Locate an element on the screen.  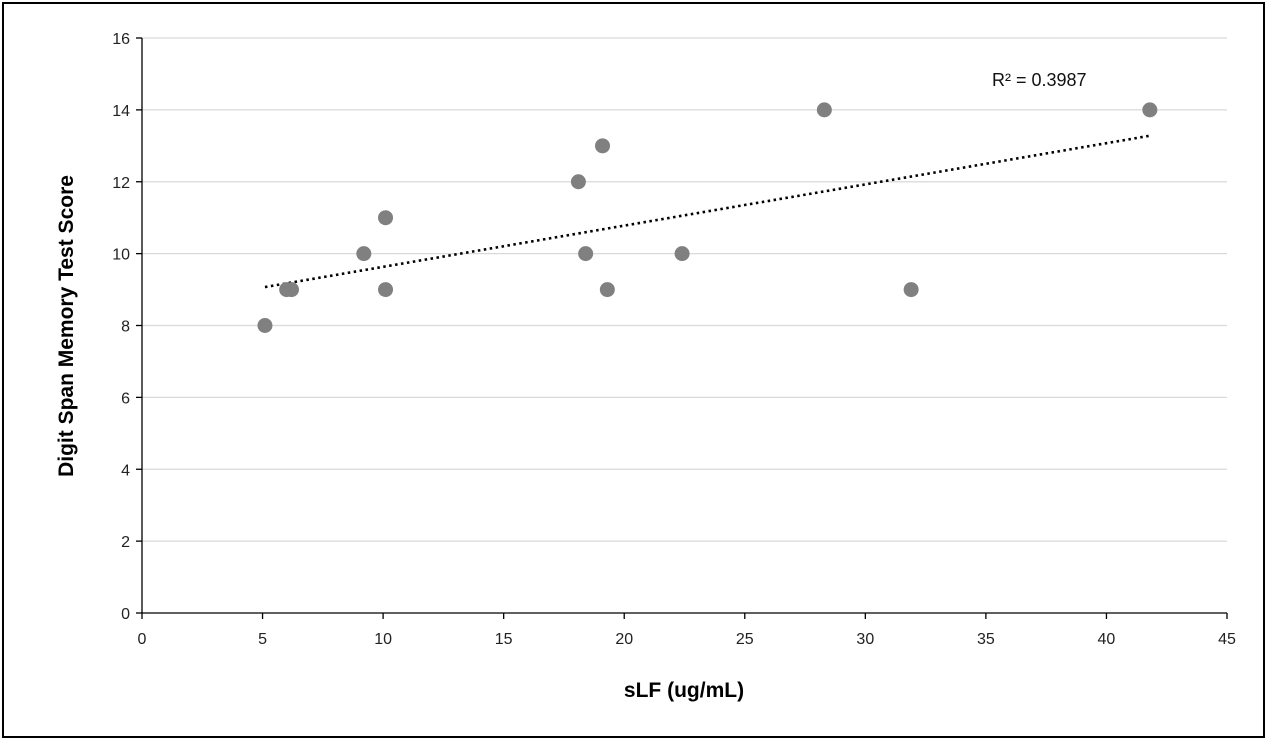
x-tick-label: 15 is located at coordinates (504, 639).